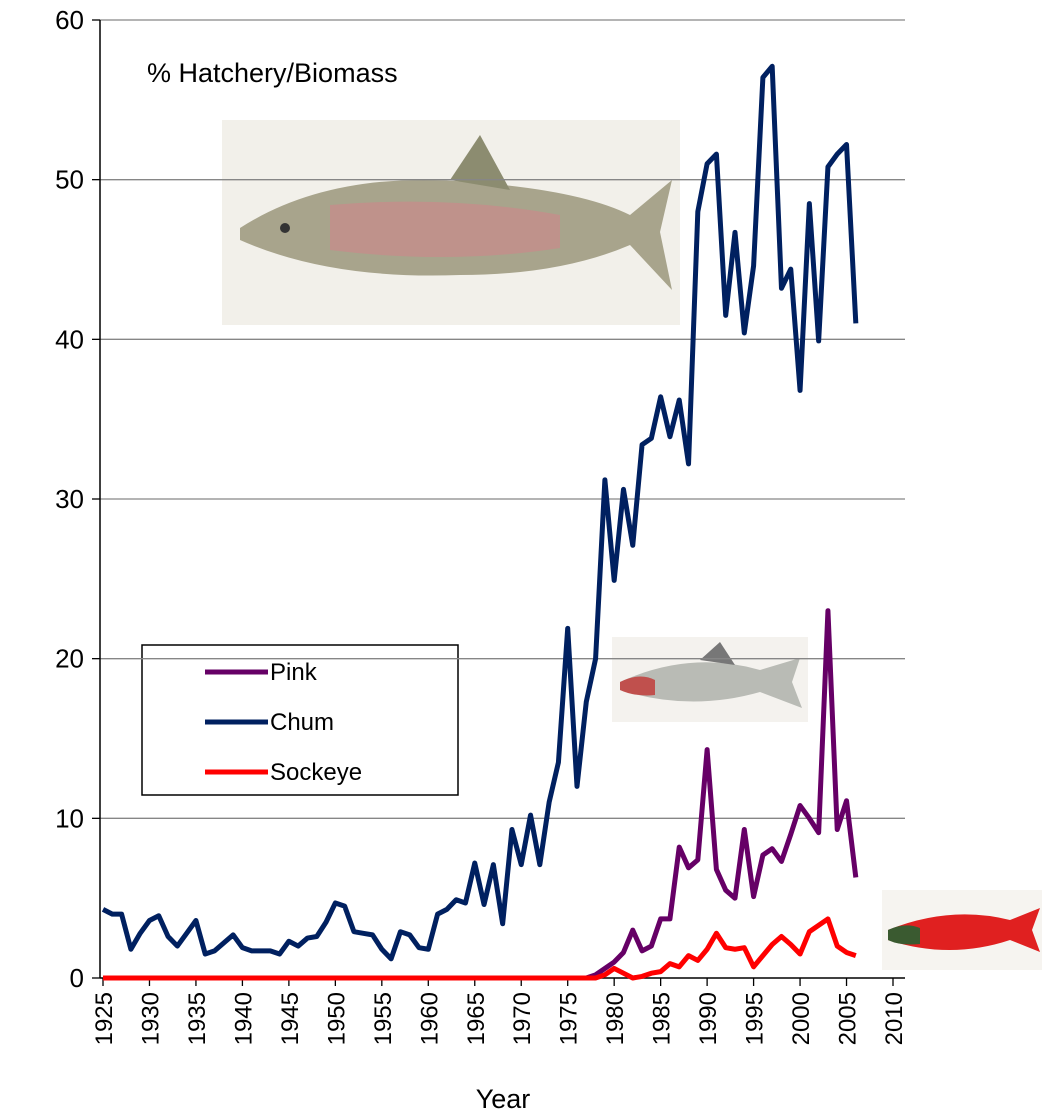 The width and height of the screenshot is (1042, 1117). What do you see at coordinates (316, 772) in the screenshot?
I see `legend-label: Sockeye` at bounding box center [316, 772].